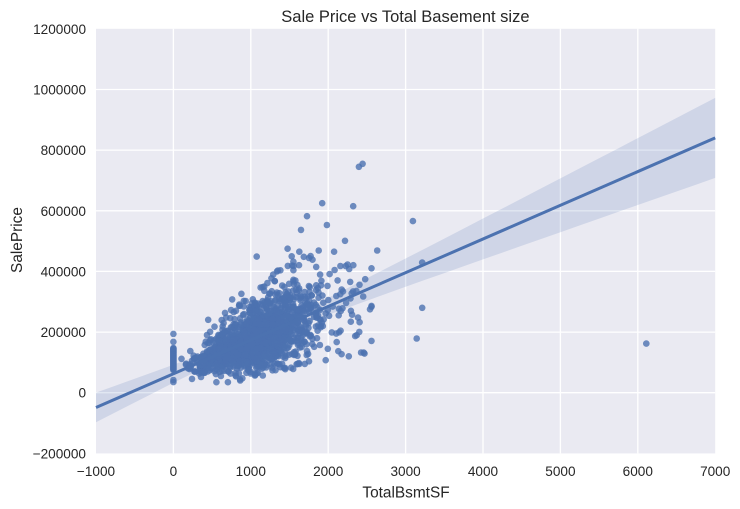 Image resolution: width=740 pixels, height=509 pixels. Describe the element at coordinates (64, 271) in the screenshot. I see `svg-text: 400000` at that location.